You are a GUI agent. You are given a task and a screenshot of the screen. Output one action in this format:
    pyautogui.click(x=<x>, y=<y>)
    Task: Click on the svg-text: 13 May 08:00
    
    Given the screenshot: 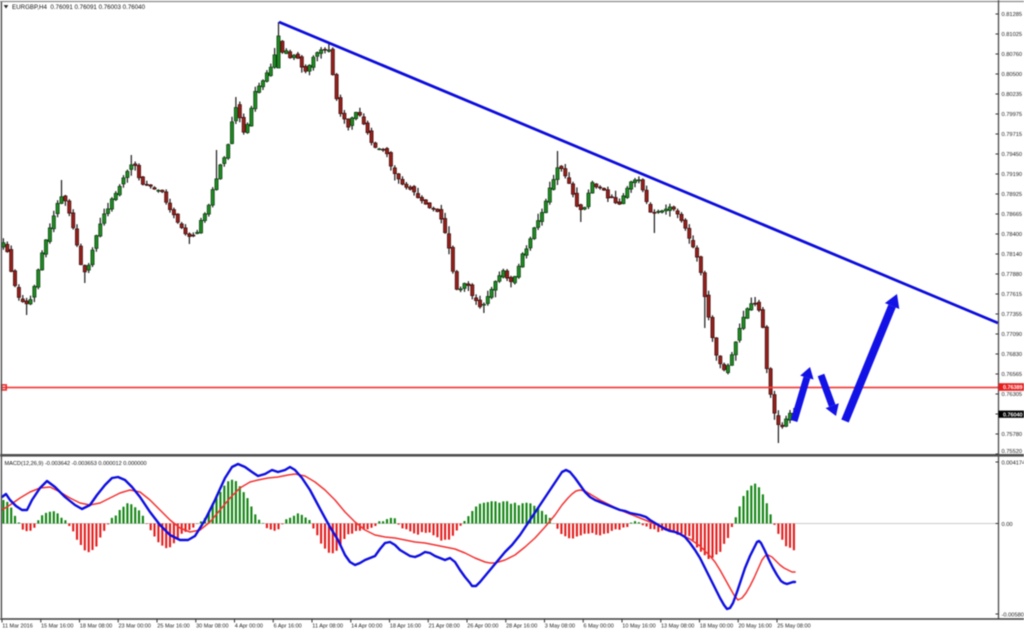 What is the action you would take?
    pyautogui.click(x=677, y=627)
    